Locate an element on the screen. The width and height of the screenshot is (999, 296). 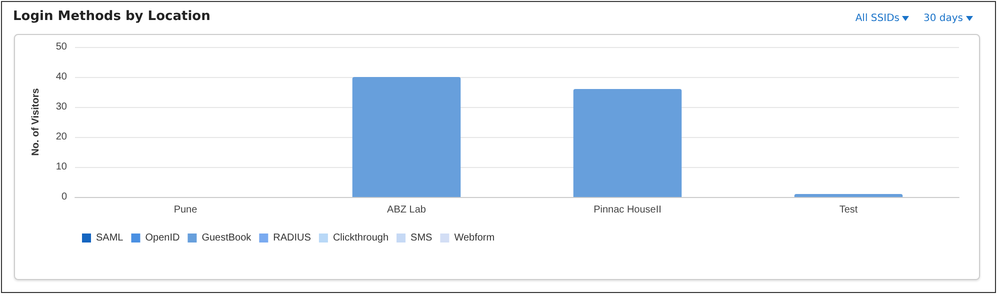
x-tick-label: Pinnac HouseII is located at coordinates (628, 210).